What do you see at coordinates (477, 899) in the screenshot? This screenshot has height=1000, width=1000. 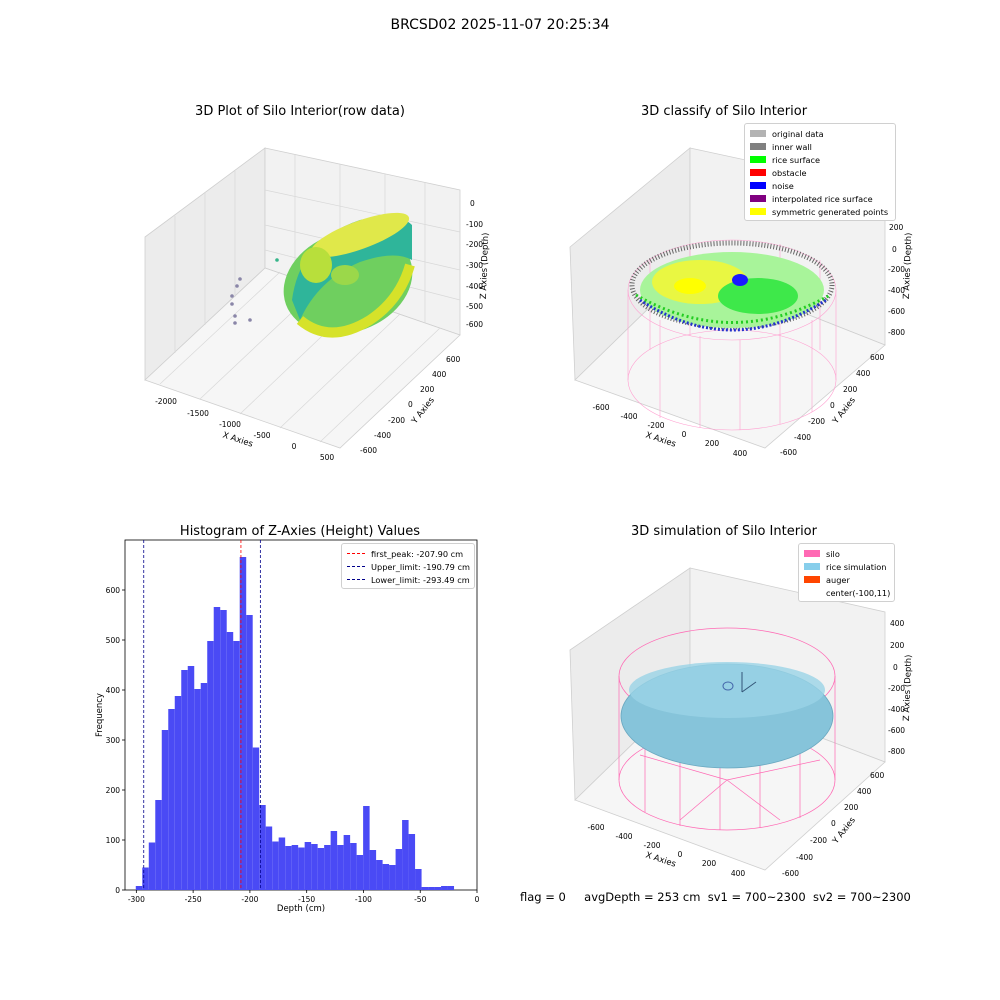 I see `x-tick-label: 0` at bounding box center [477, 899].